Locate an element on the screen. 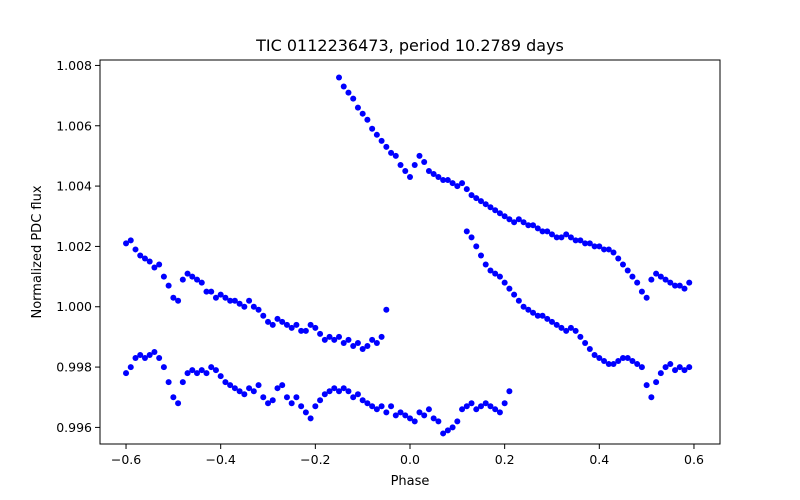 The width and height of the screenshot is (800, 500). x-axis: −0.6 −0.4 −0.2 0.0 0.2 0.4 0.6 is located at coordinates (407, 455).